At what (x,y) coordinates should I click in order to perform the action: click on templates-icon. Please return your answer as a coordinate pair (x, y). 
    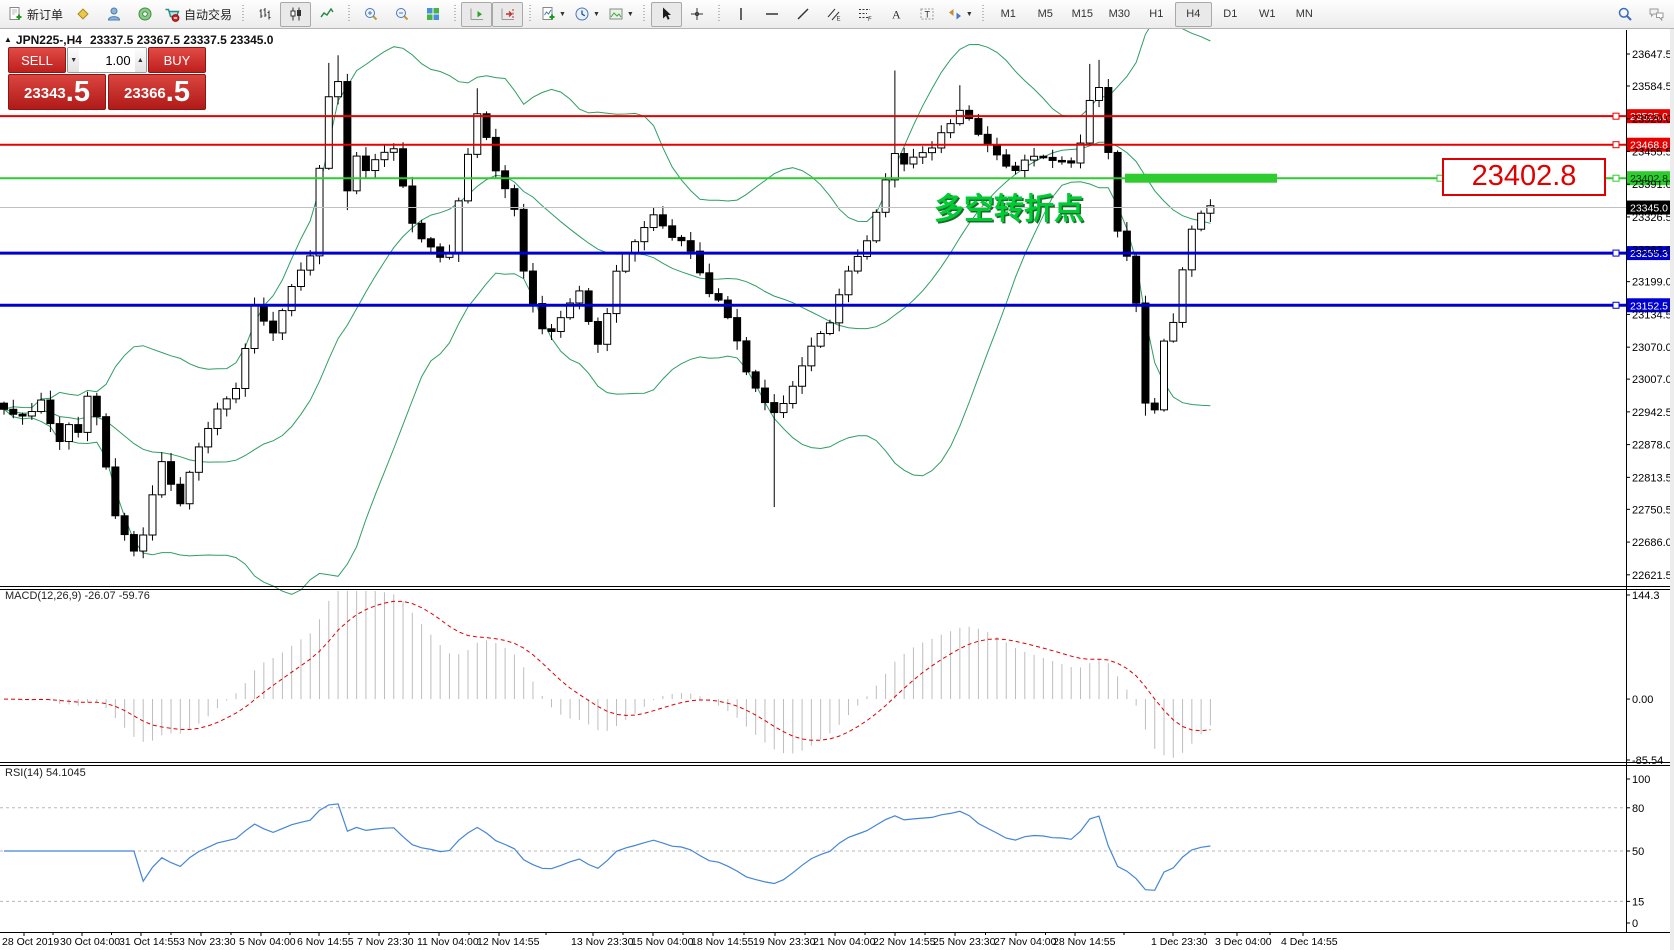
    Looking at the image, I should click on (616, 14).